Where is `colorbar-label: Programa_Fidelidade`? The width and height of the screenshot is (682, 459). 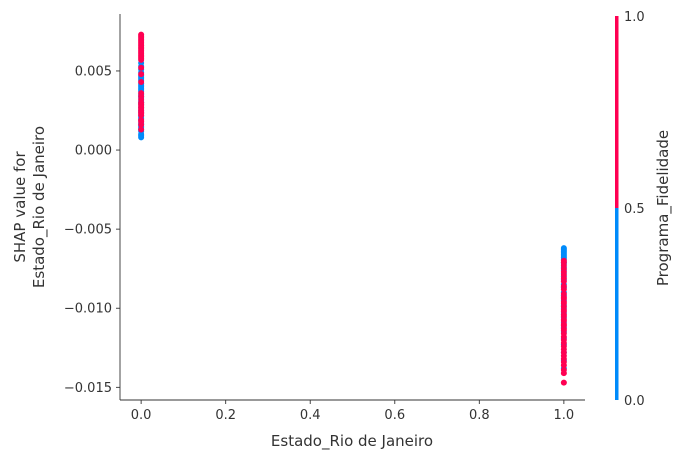
colorbar-label: Programa_Fidelidade is located at coordinates (663, 208).